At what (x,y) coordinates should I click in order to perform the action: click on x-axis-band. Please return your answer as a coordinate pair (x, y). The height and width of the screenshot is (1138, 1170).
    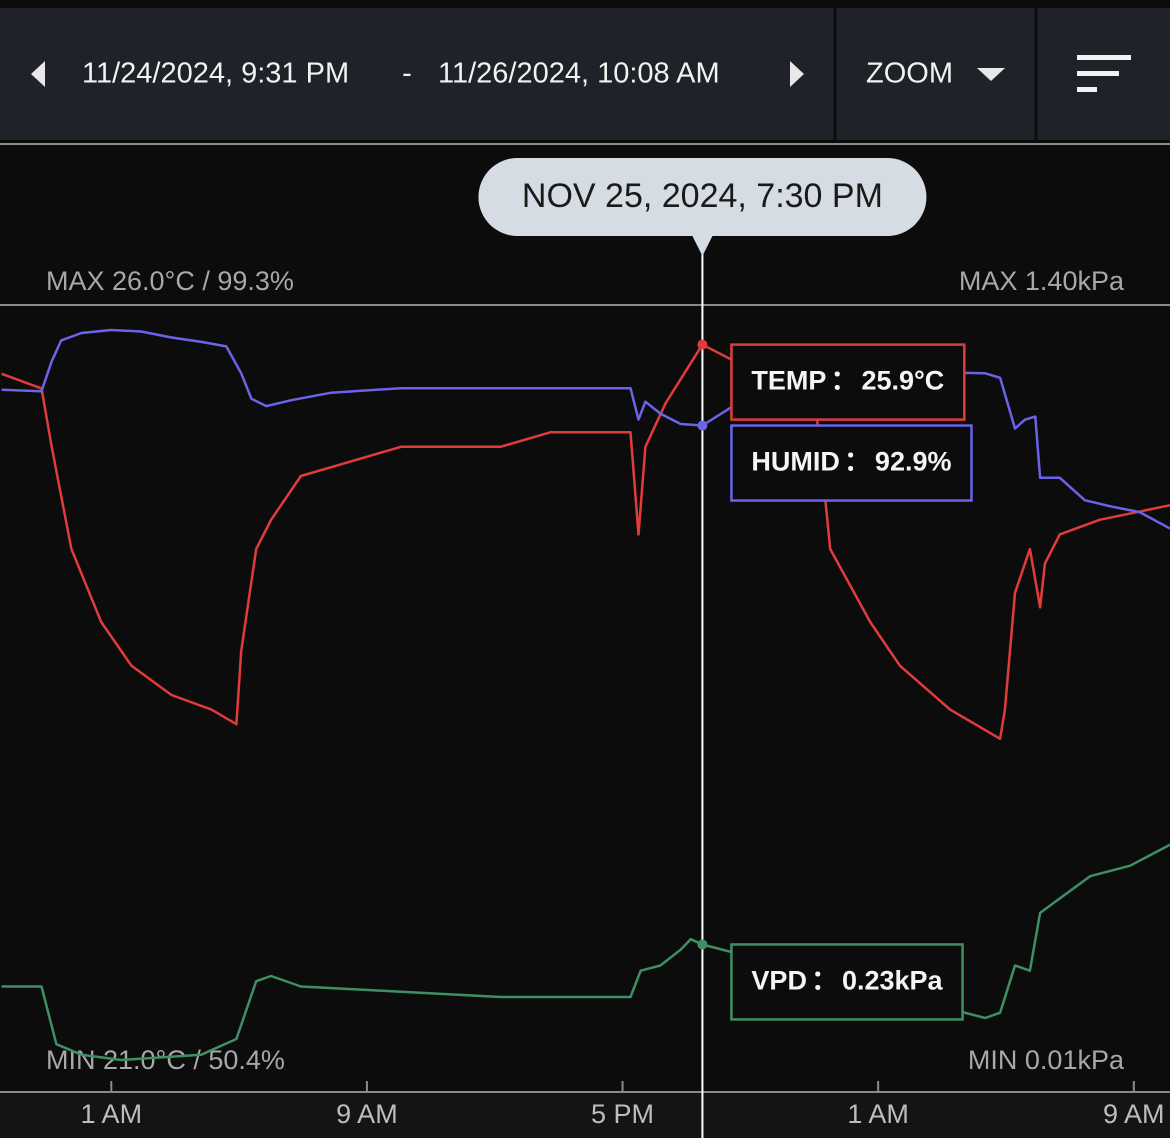
    Looking at the image, I should click on (585, 1115).